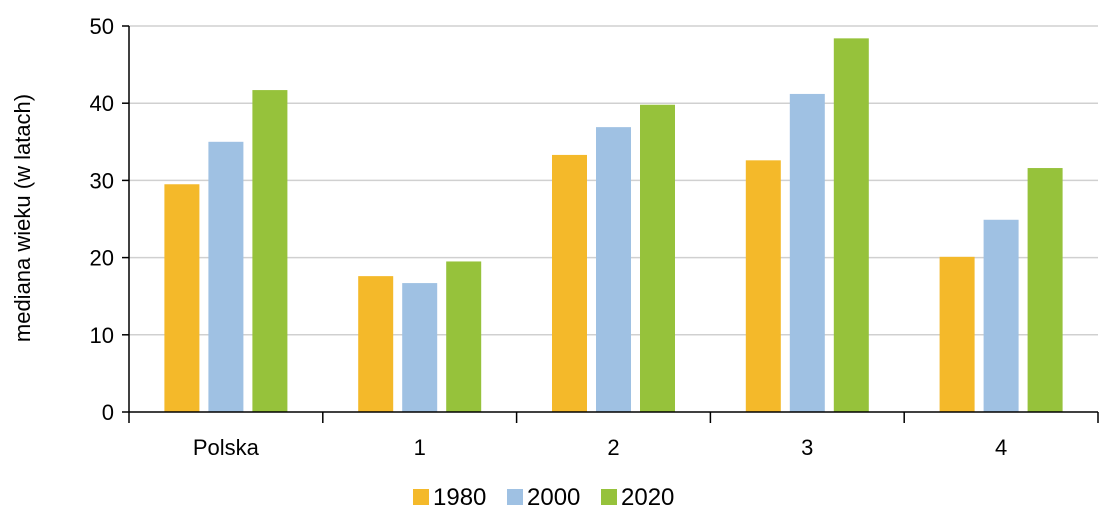 The height and width of the screenshot is (526, 1109). I want to click on legend: 1980 2000 2020, so click(543, 497).